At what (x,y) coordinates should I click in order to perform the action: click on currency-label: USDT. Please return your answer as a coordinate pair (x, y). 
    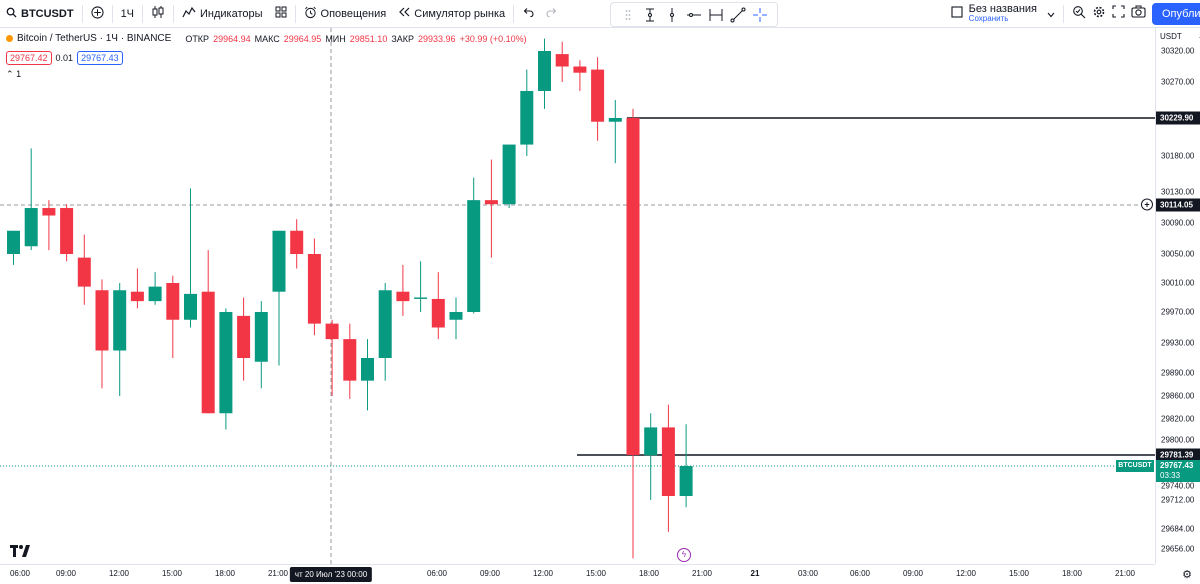
    Looking at the image, I should click on (1171, 36).